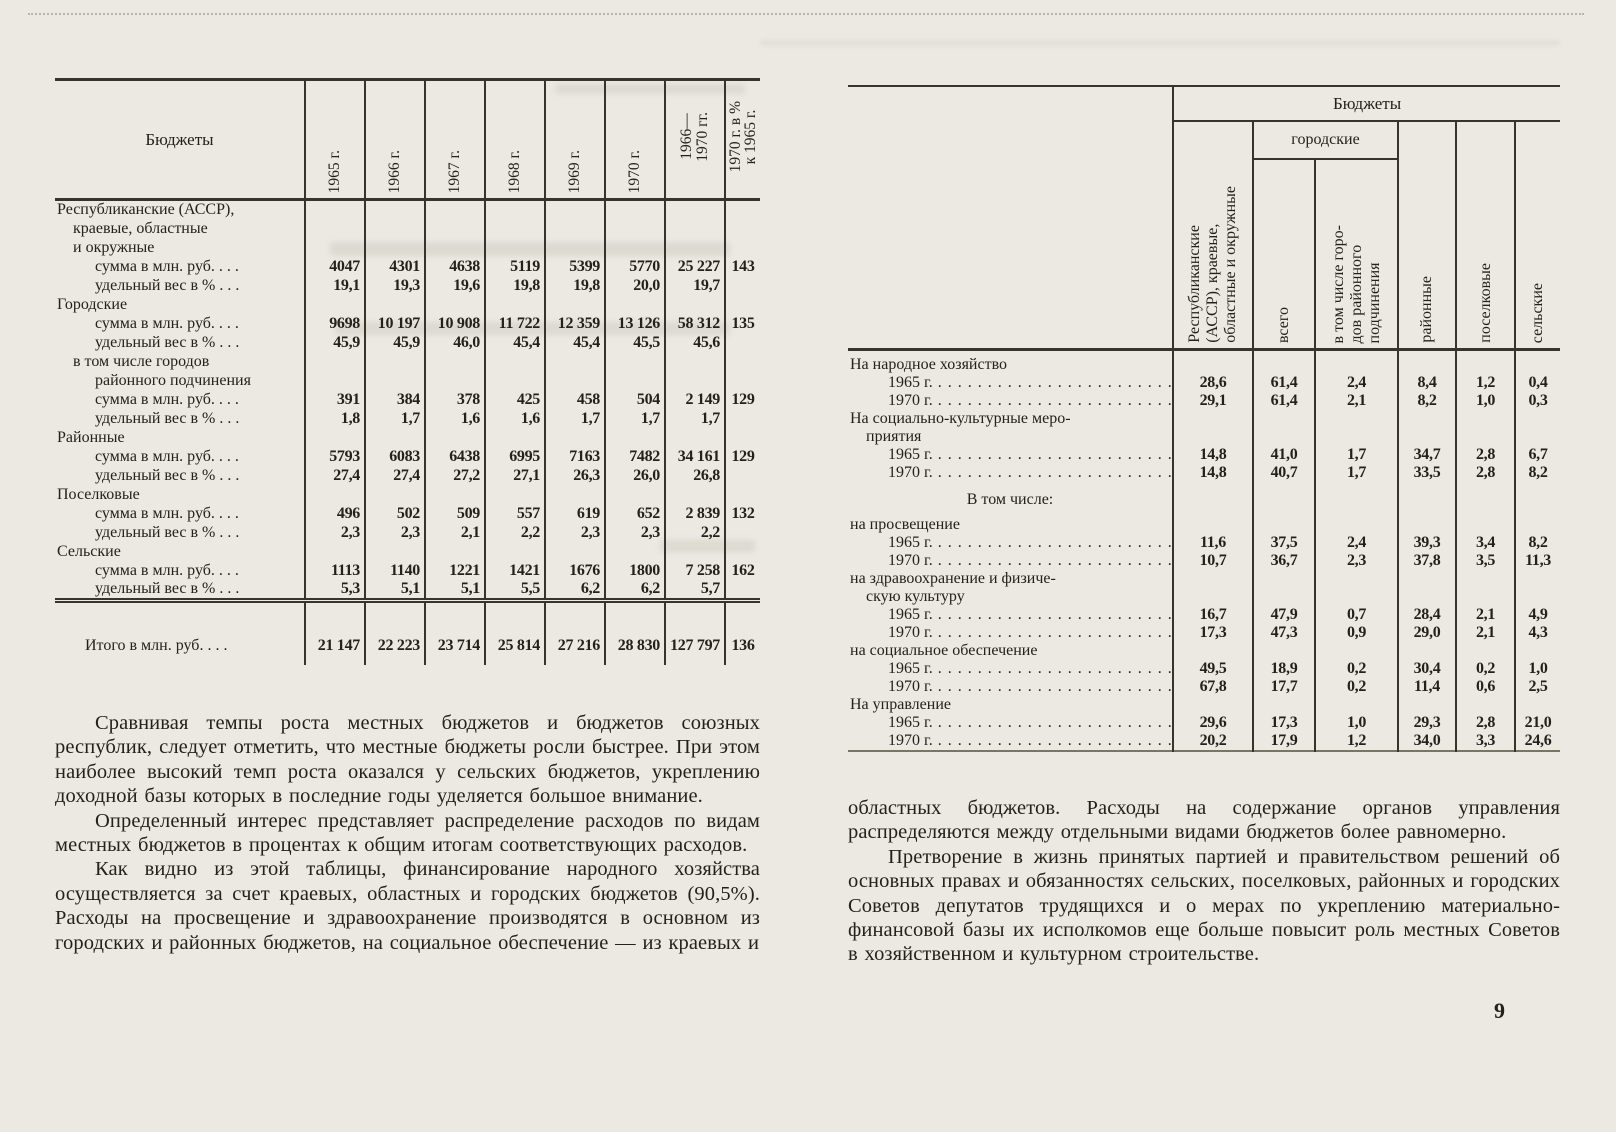 The width and height of the screenshot is (1616, 1132). What do you see at coordinates (1537, 615) in the screenshot?
I see `value-cell: 4,9` at bounding box center [1537, 615].